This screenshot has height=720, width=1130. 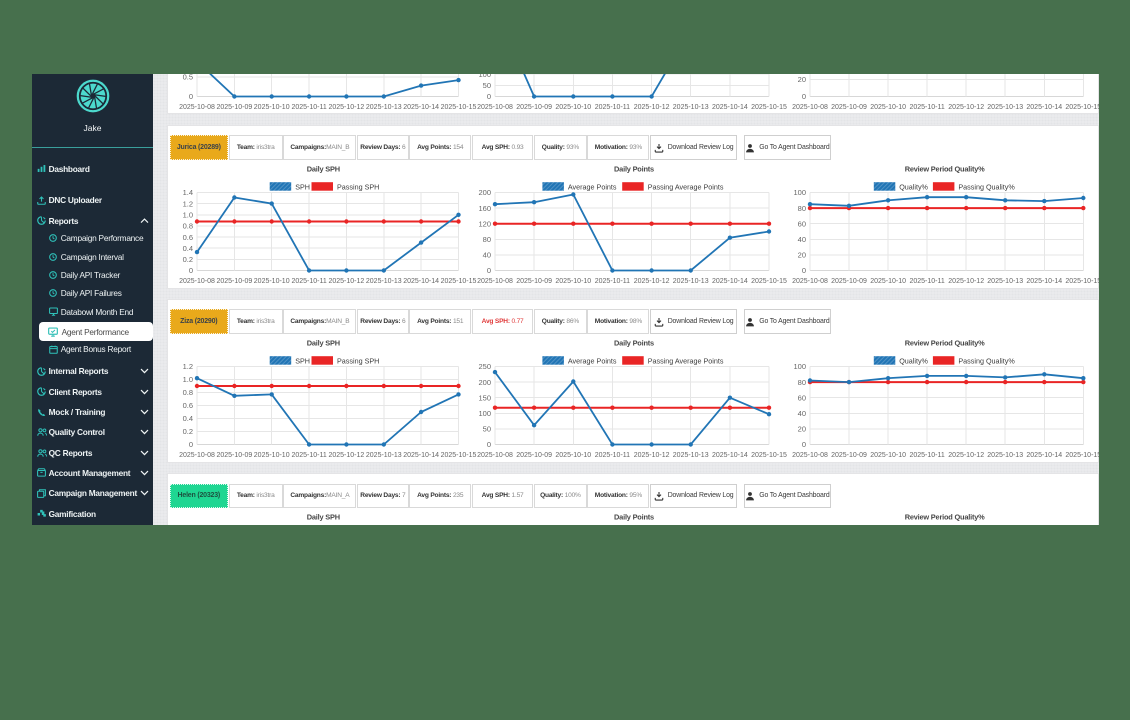 I want to click on svg-text: 0.5, so click(x=188, y=77).